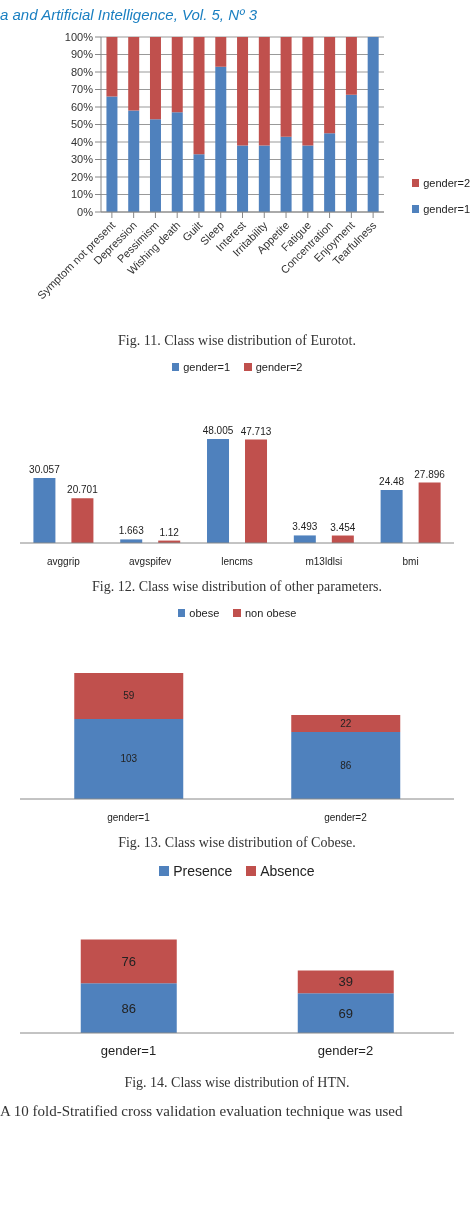 The height and width of the screenshot is (1214, 474). What do you see at coordinates (430, 474) in the screenshot?
I see `data-label: 27.896` at bounding box center [430, 474].